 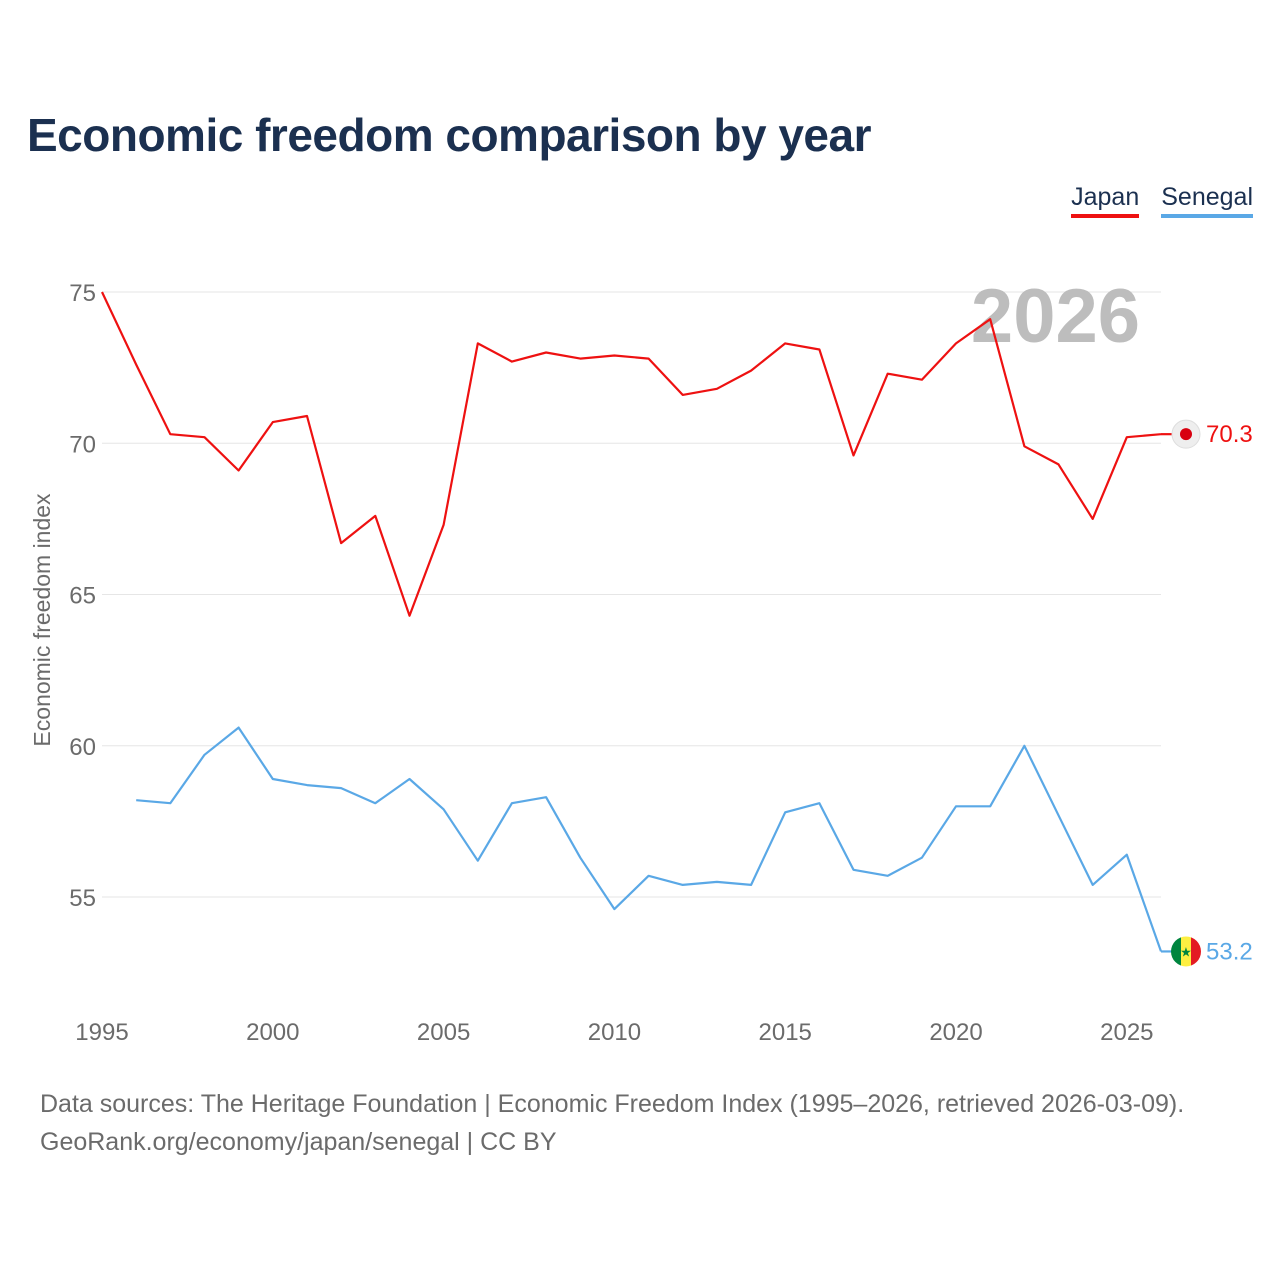 I want to click on legend-item-japan: Japan, so click(x=1105, y=200).